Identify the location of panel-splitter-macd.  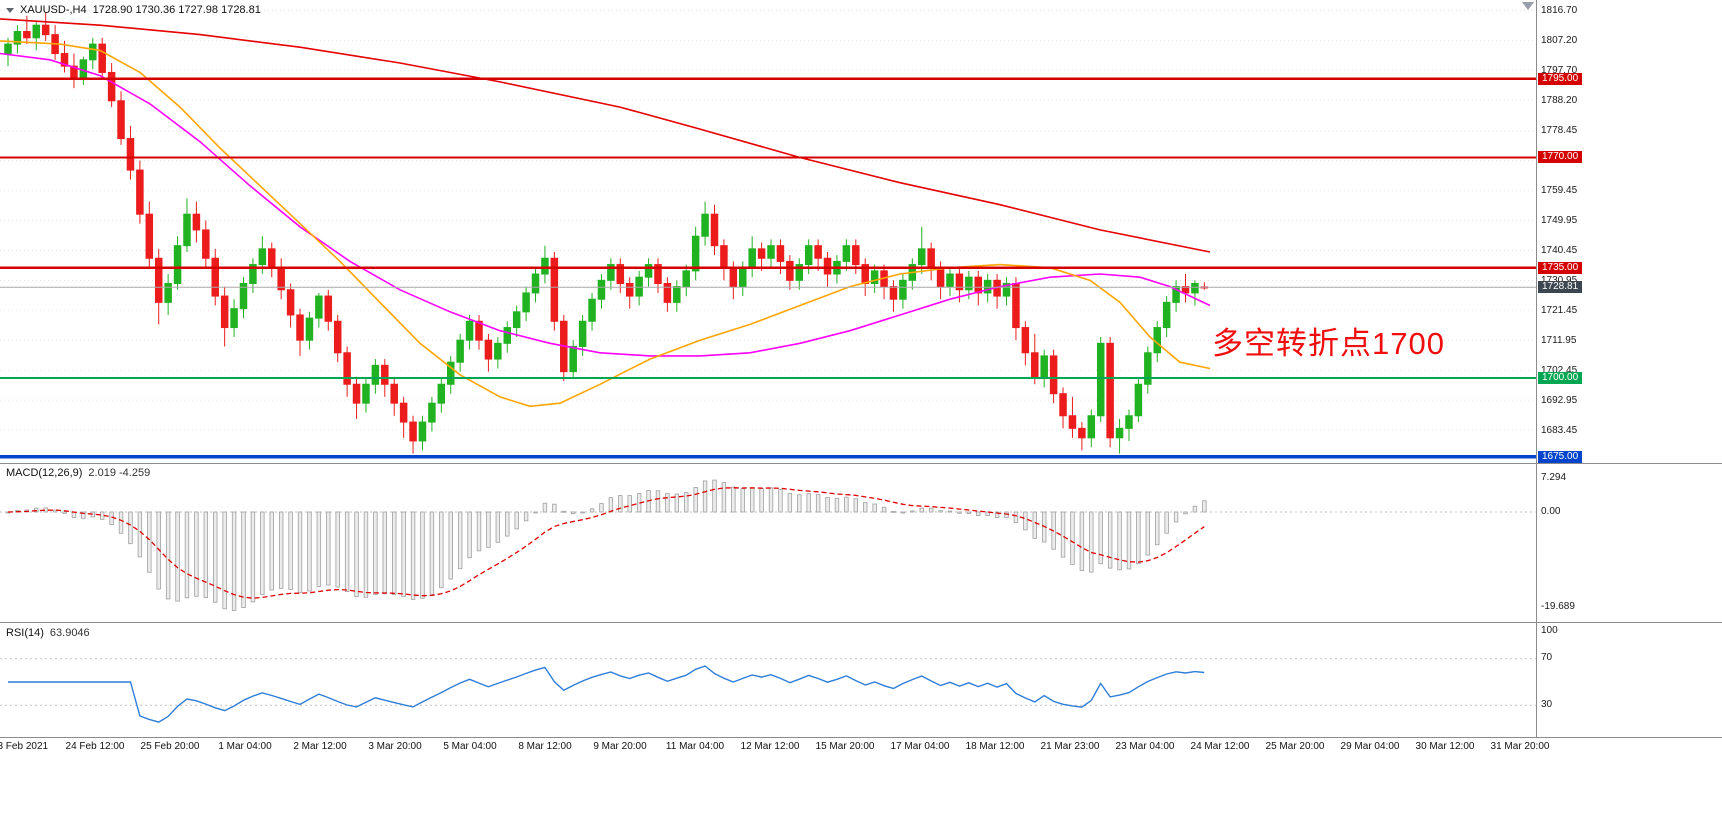
(861, 463).